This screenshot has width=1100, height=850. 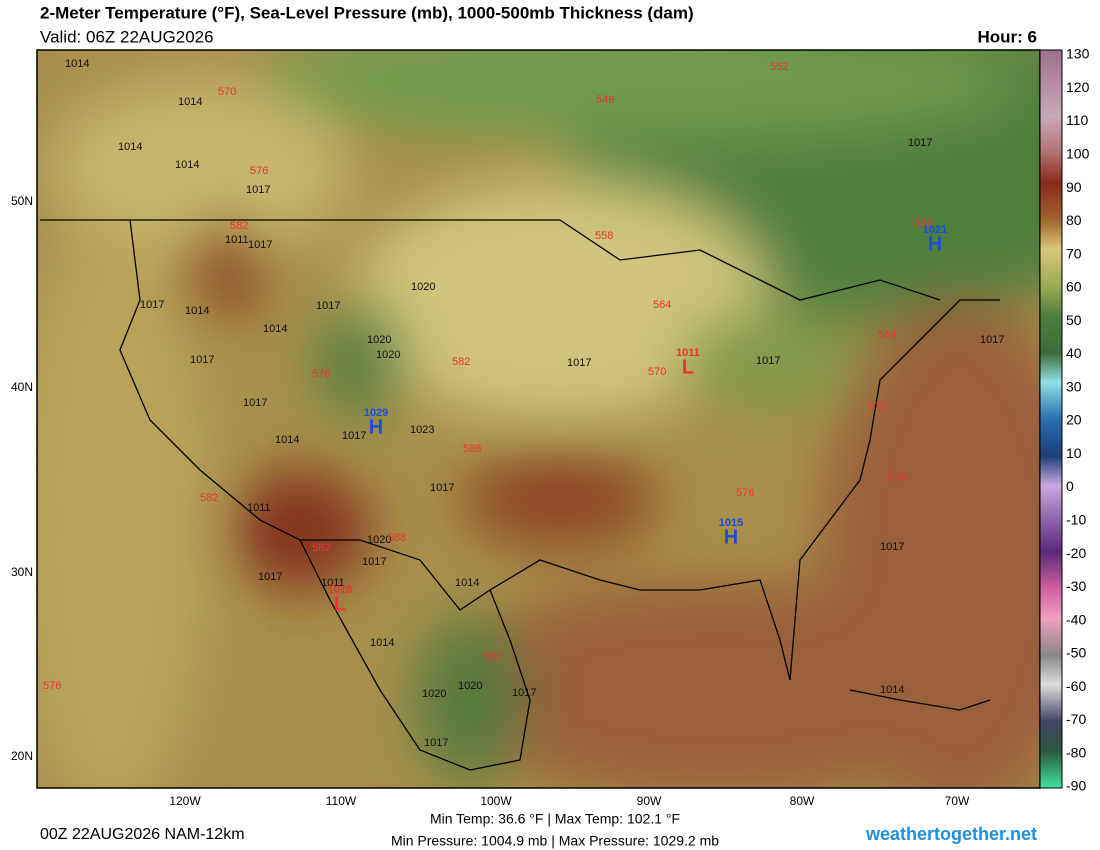 What do you see at coordinates (1074, 320) in the screenshot?
I see `colorbar-label: 50` at bounding box center [1074, 320].